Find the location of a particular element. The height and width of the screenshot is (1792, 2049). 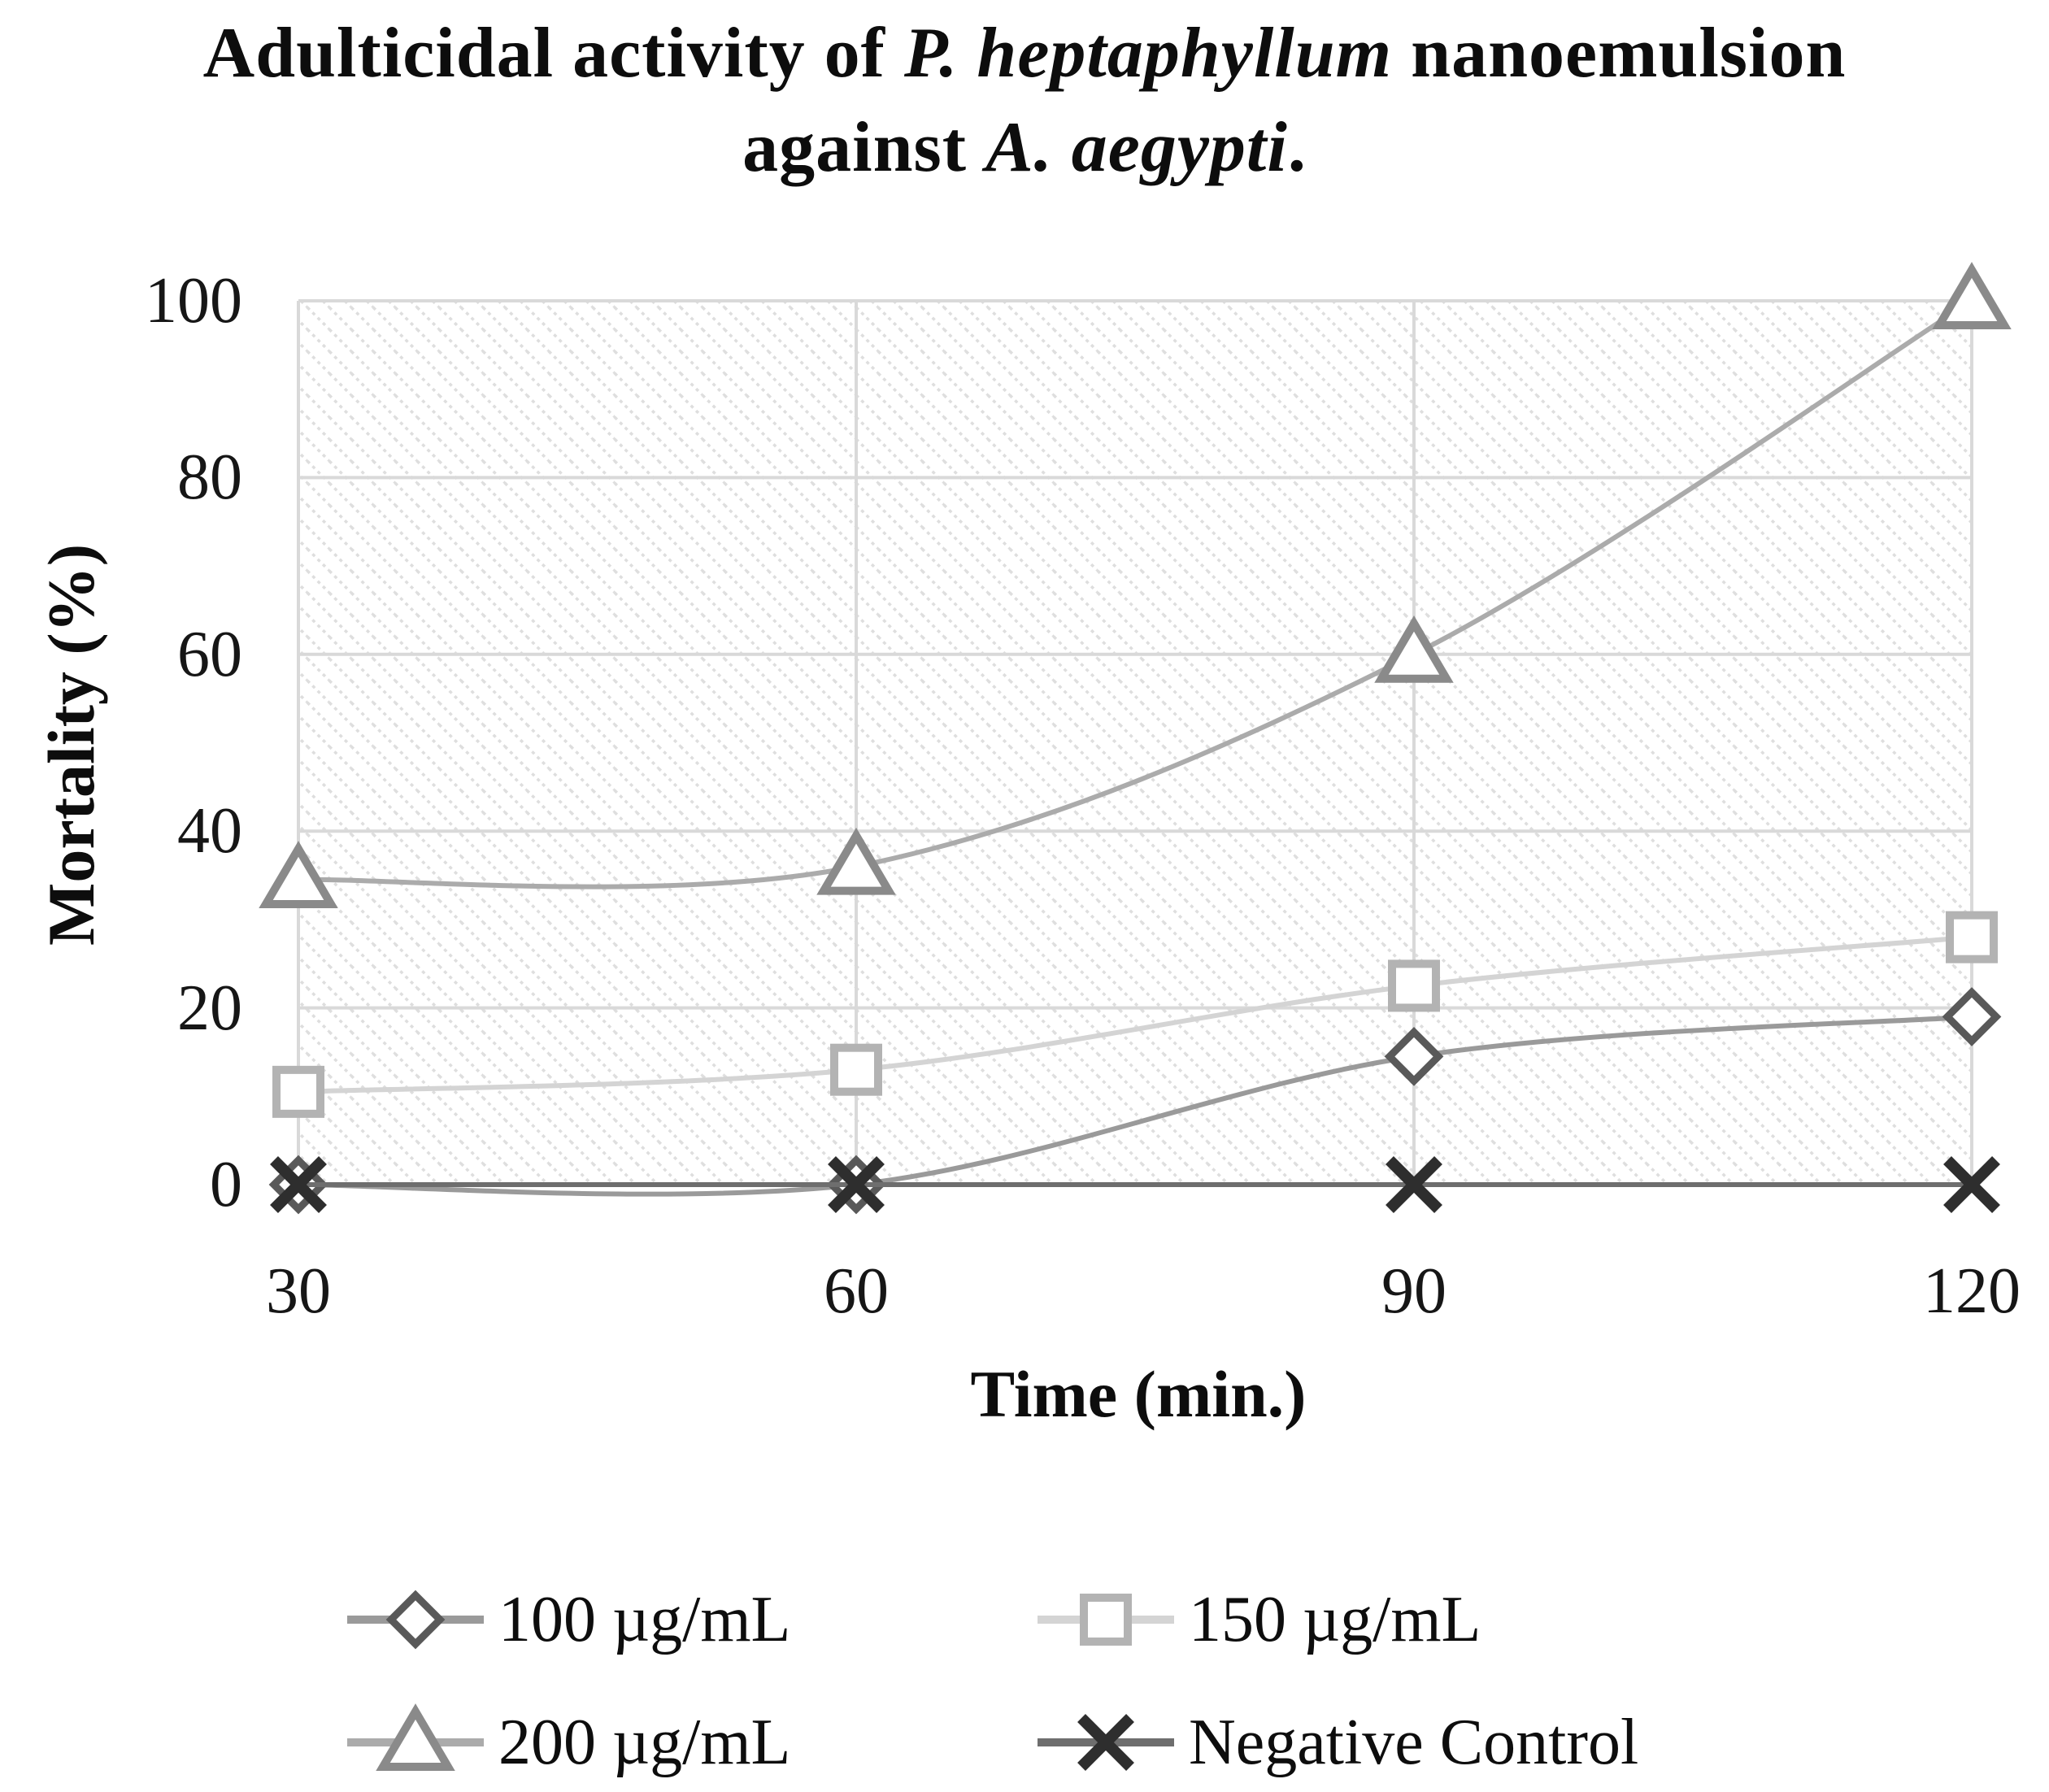

x-tick-label: 90 is located at coordinates (1413, 1291).